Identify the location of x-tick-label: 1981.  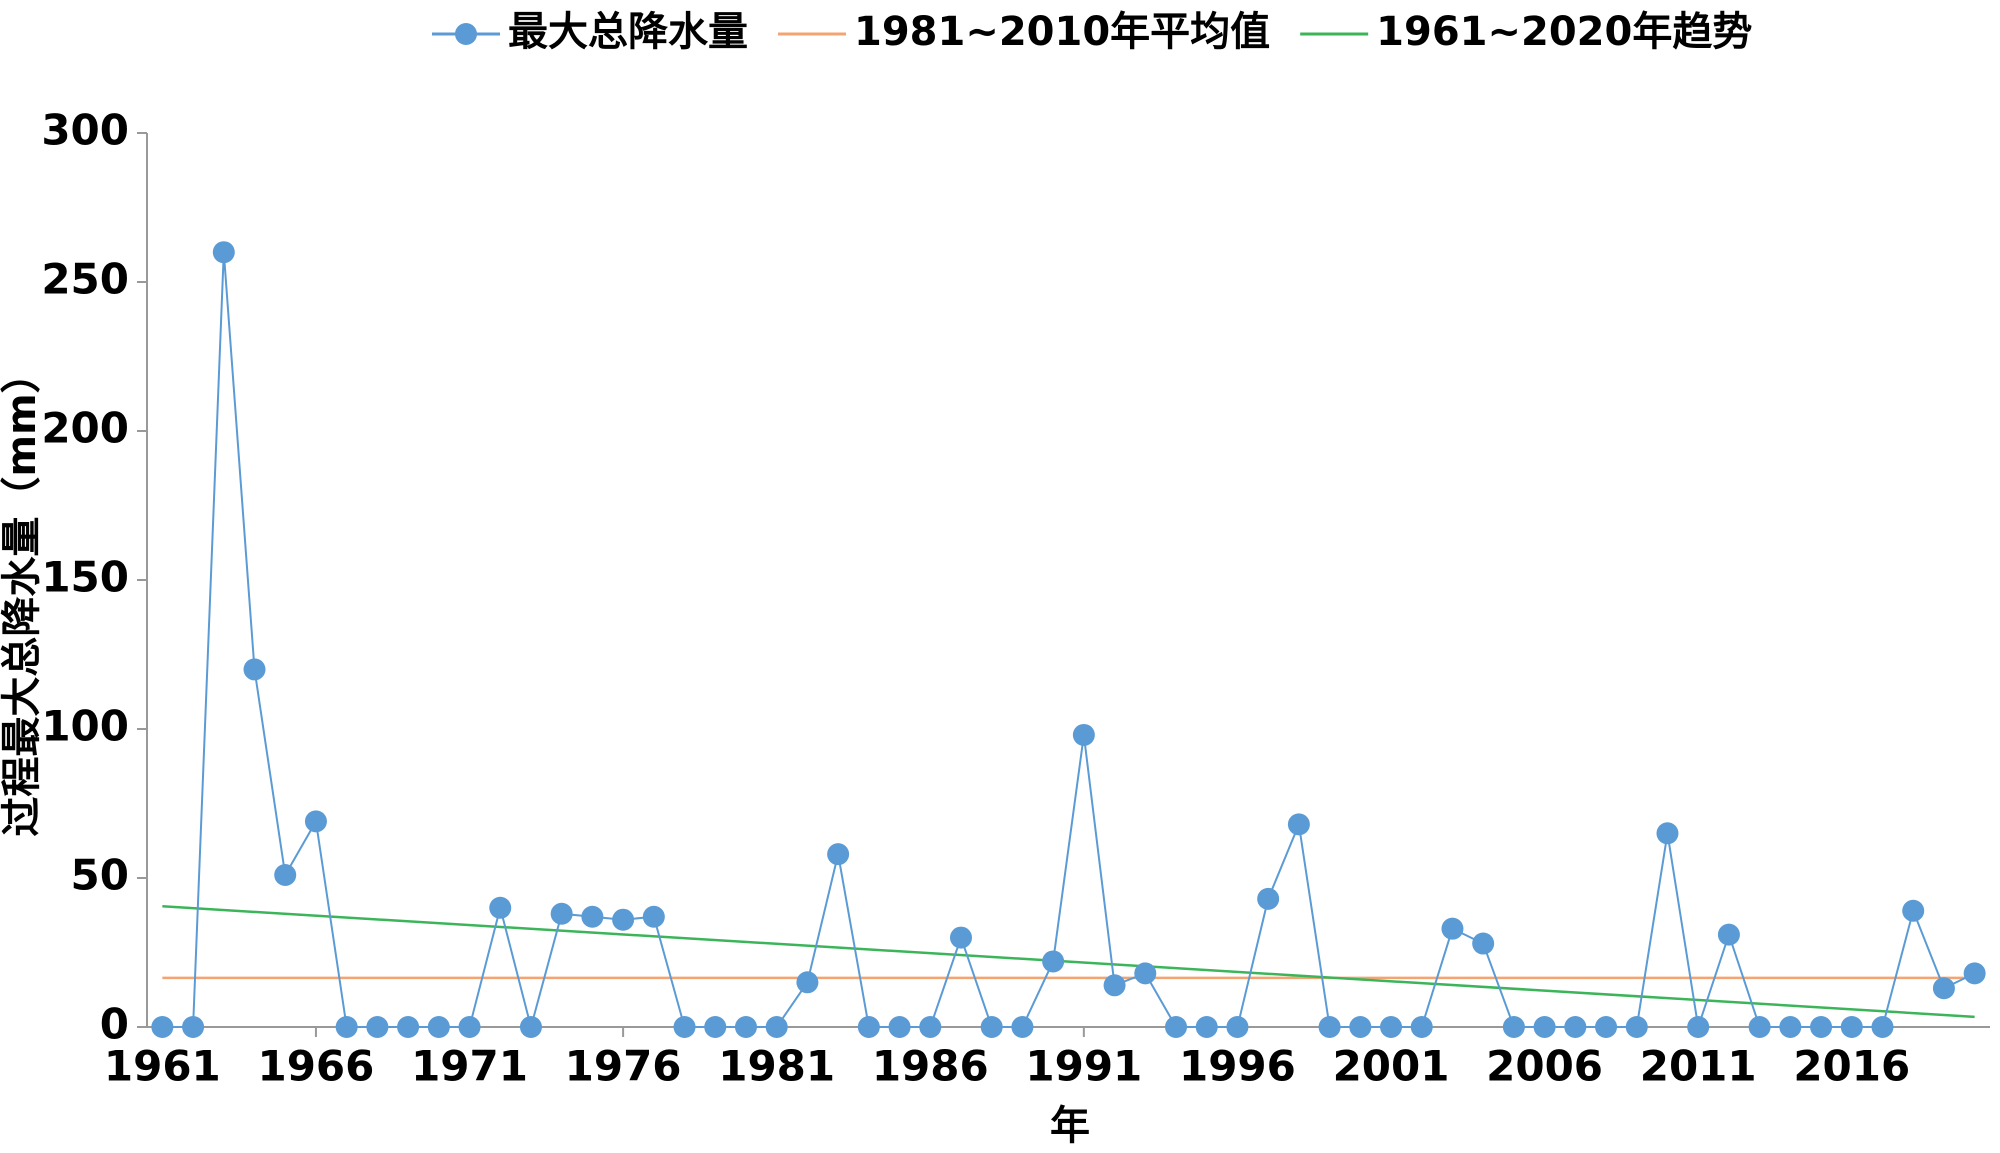
(776, 1066).